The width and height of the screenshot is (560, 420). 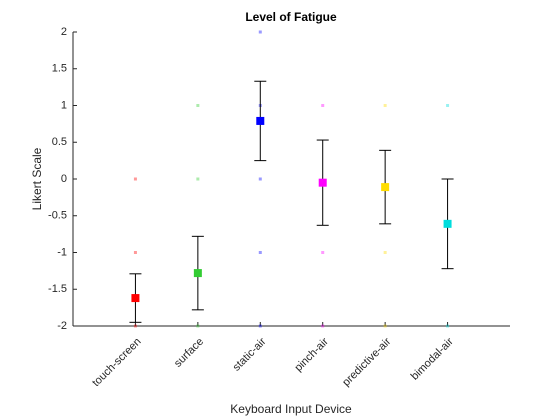 I want to click on x-axis-label: Keyboard Input Device, so click(x=291, y=409).